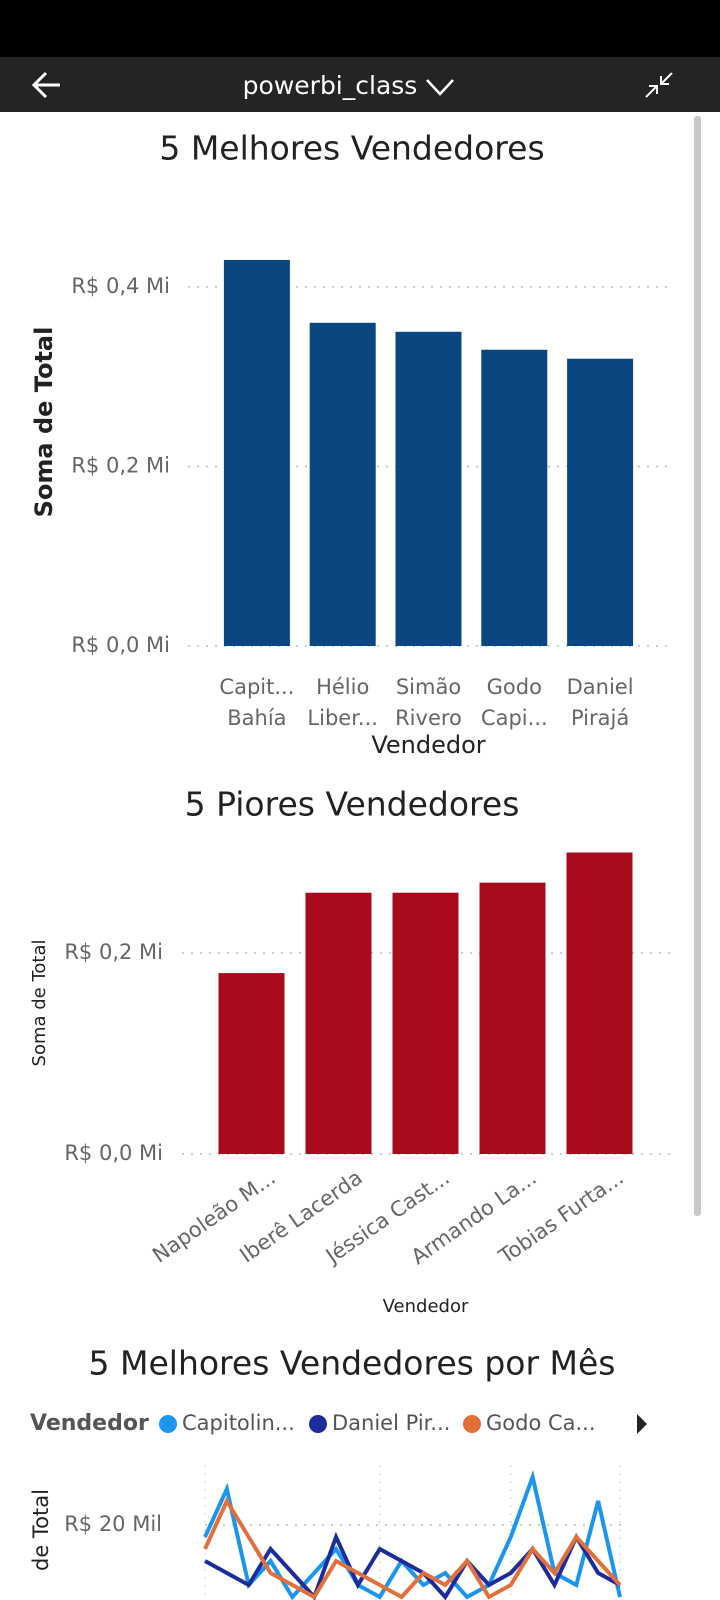 Image resolution: width=720 pixels, height=1600 pixels. I want to click on dropdown-icon, so click(440, 87).